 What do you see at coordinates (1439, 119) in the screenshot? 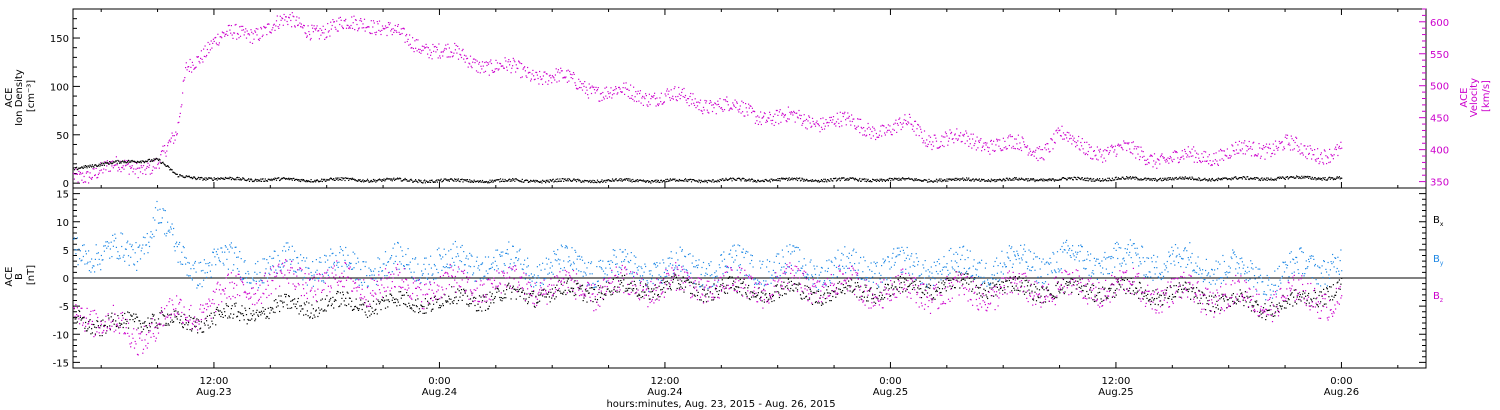
I see `velocity-tick-label: 450` at bounding box center [1439, 119].